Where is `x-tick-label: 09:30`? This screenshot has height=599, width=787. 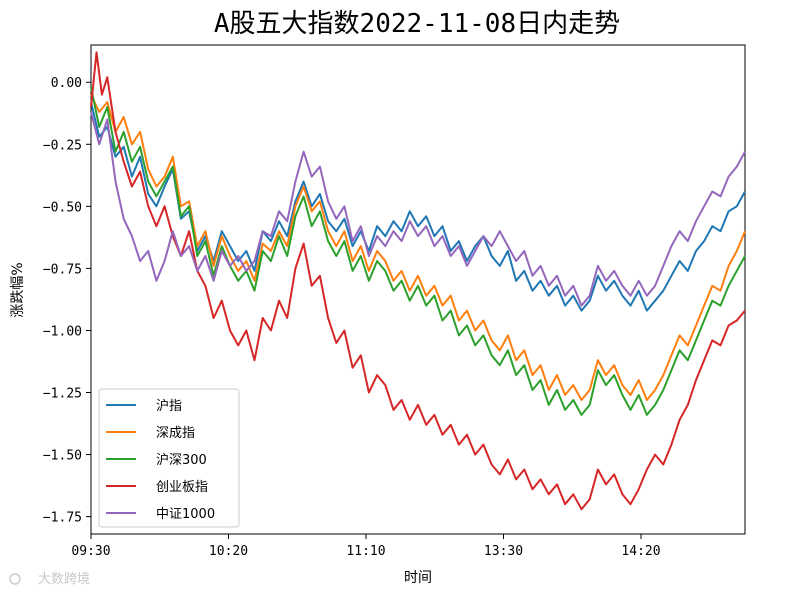
x-tick-label: 09:30 is located at coordinates (90, 551).